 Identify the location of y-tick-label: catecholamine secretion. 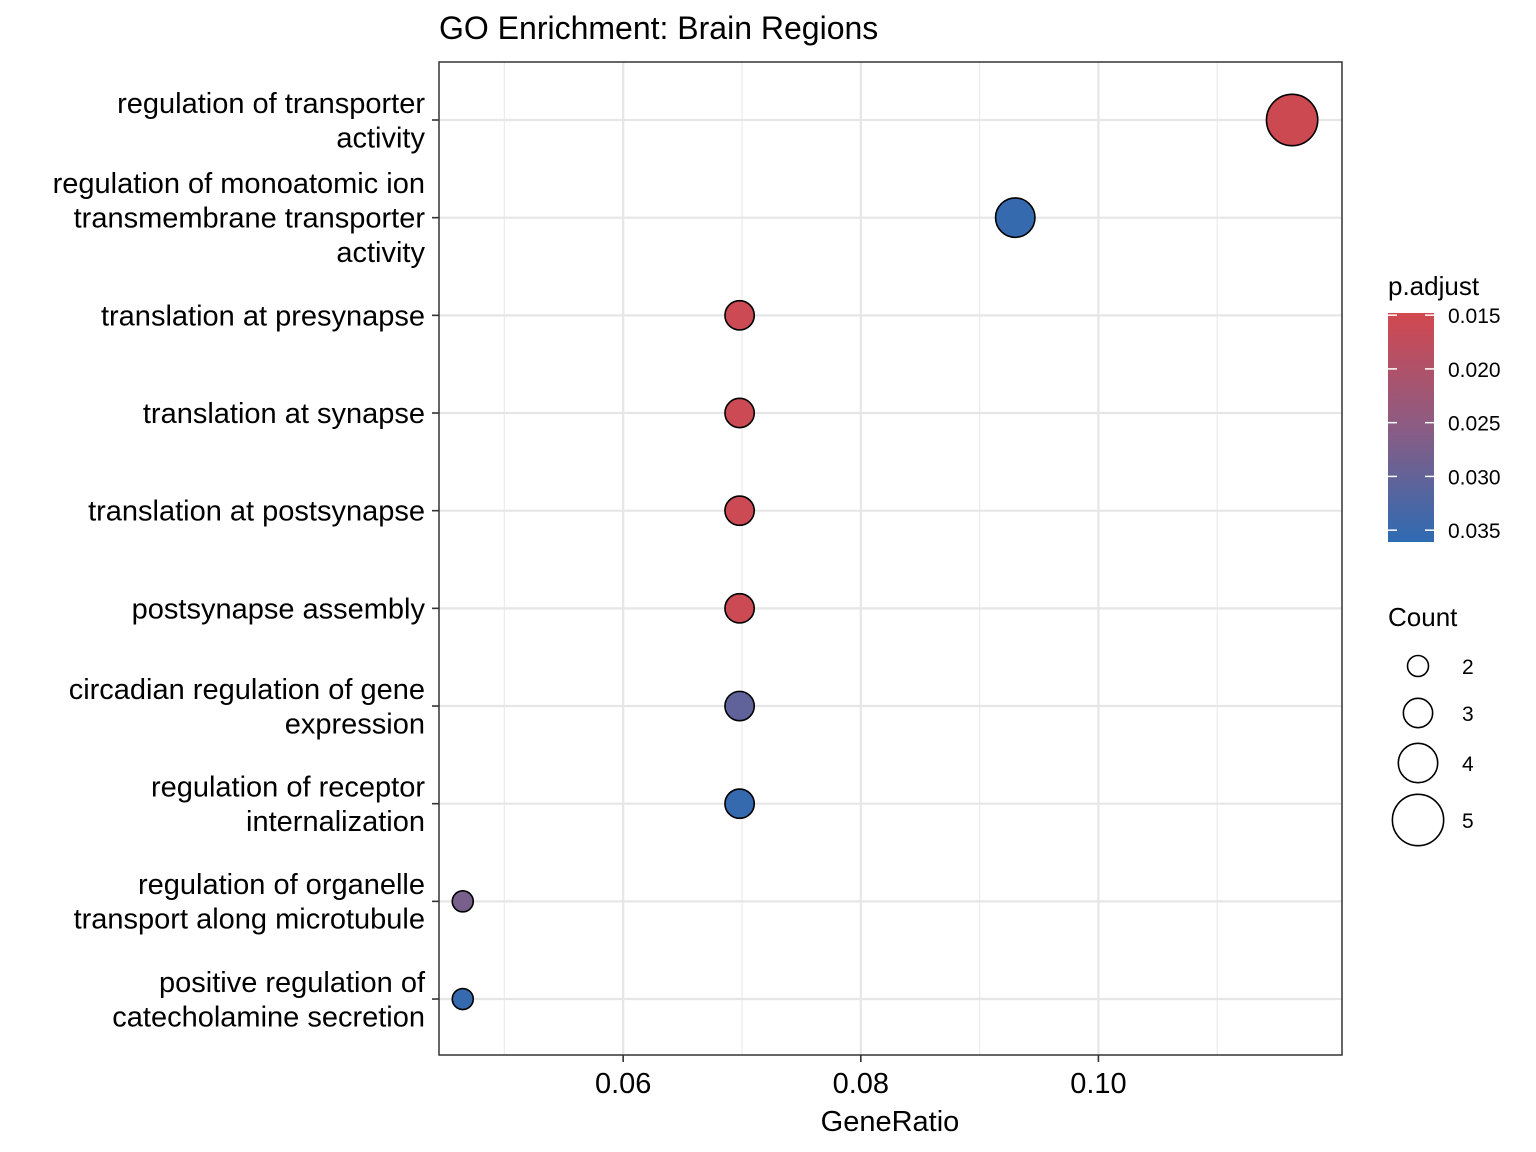
(268, 1017).